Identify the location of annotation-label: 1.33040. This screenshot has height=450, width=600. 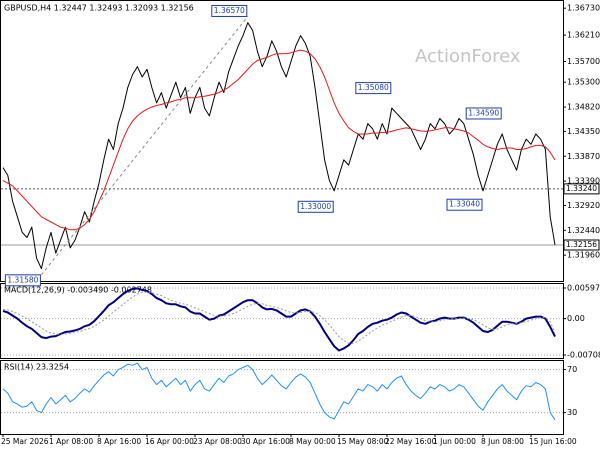
(464, 204).